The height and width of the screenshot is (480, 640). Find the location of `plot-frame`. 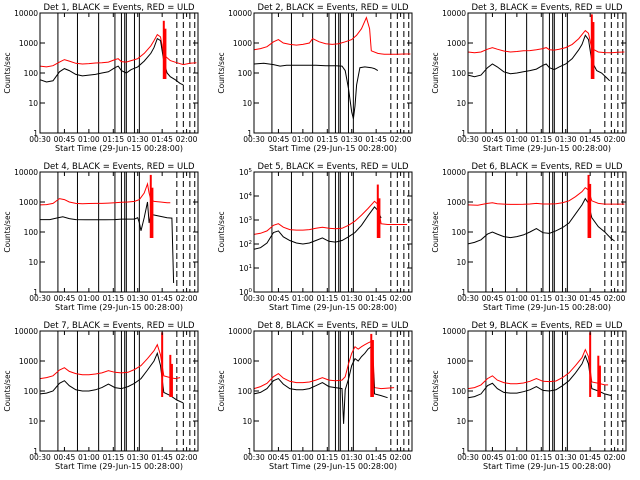

plot-frame is located at coordinates (333, 391).